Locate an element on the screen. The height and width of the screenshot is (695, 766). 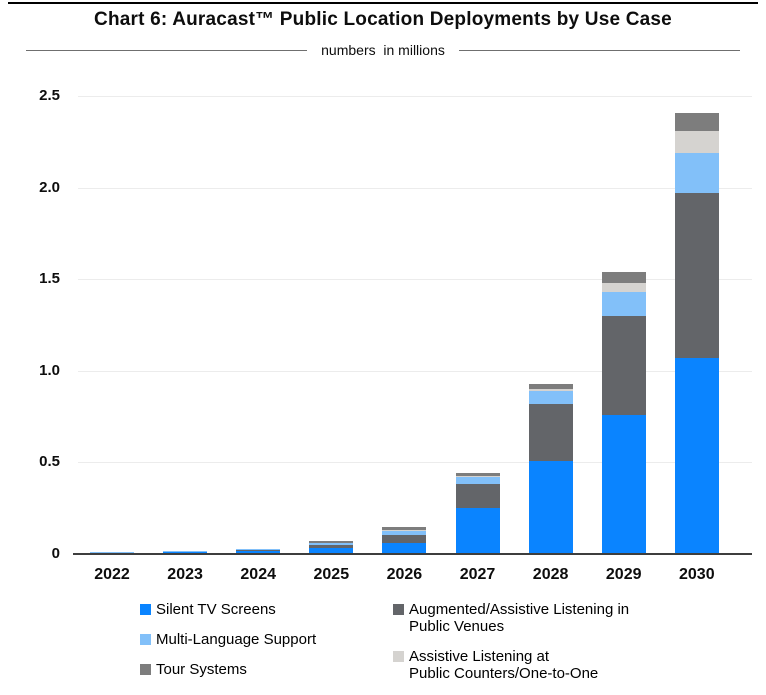
bar-2028 is located at coordinates (551, 469).